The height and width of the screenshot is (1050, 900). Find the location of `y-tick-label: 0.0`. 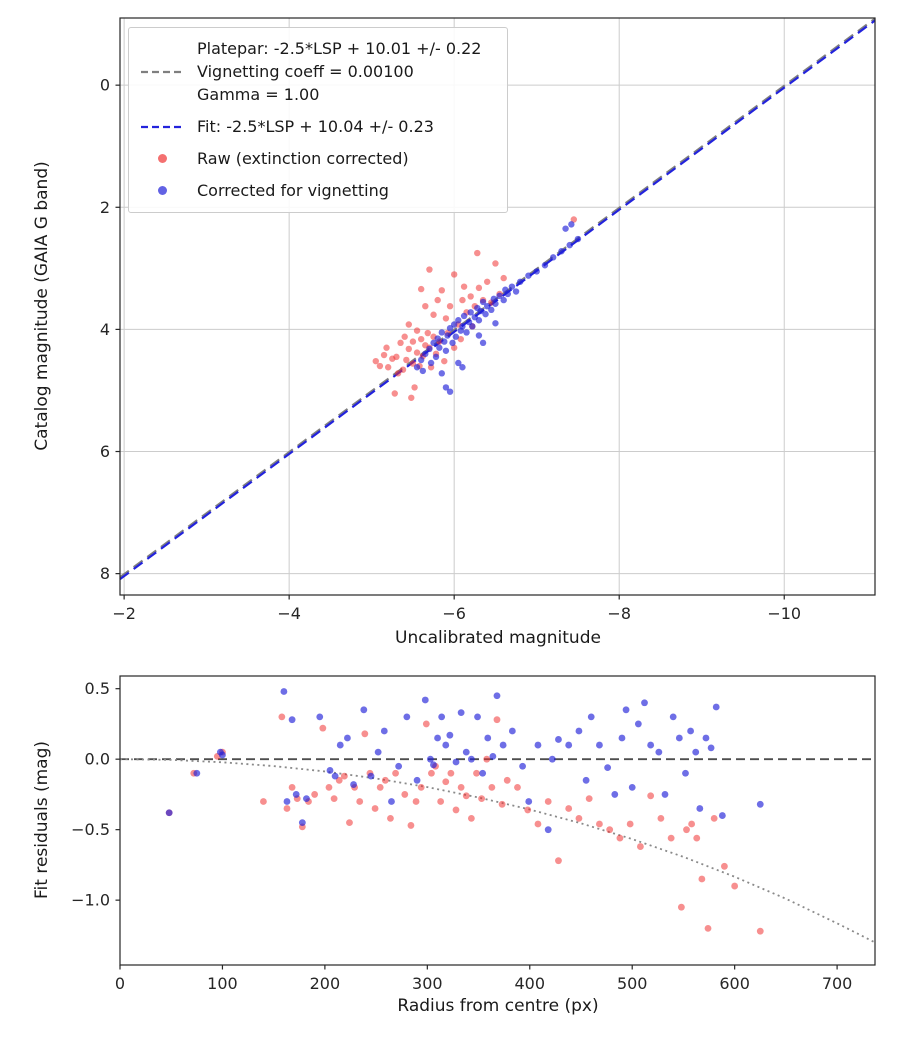

y-tick-label: 0.0 is located at coordinates (97, 759).